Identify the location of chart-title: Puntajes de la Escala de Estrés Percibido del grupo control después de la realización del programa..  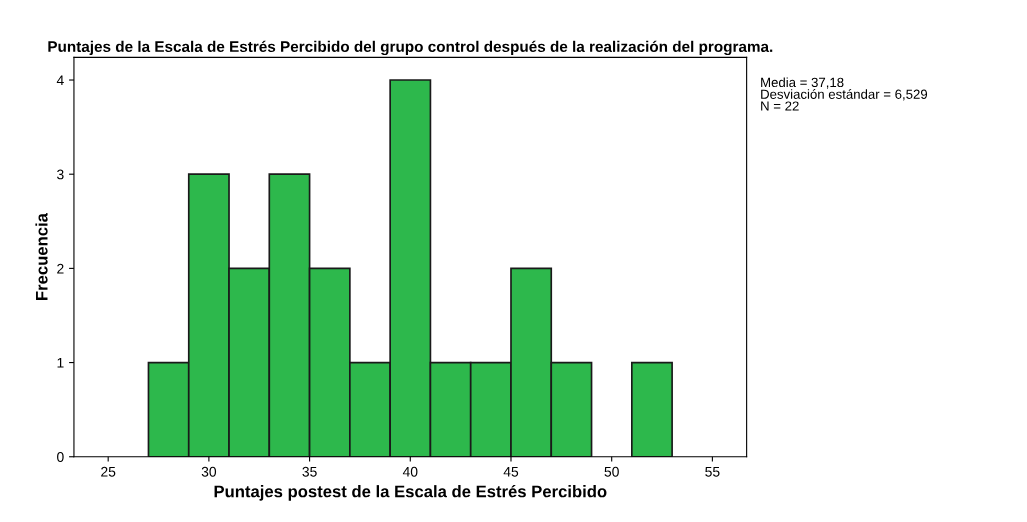
(410, 48).